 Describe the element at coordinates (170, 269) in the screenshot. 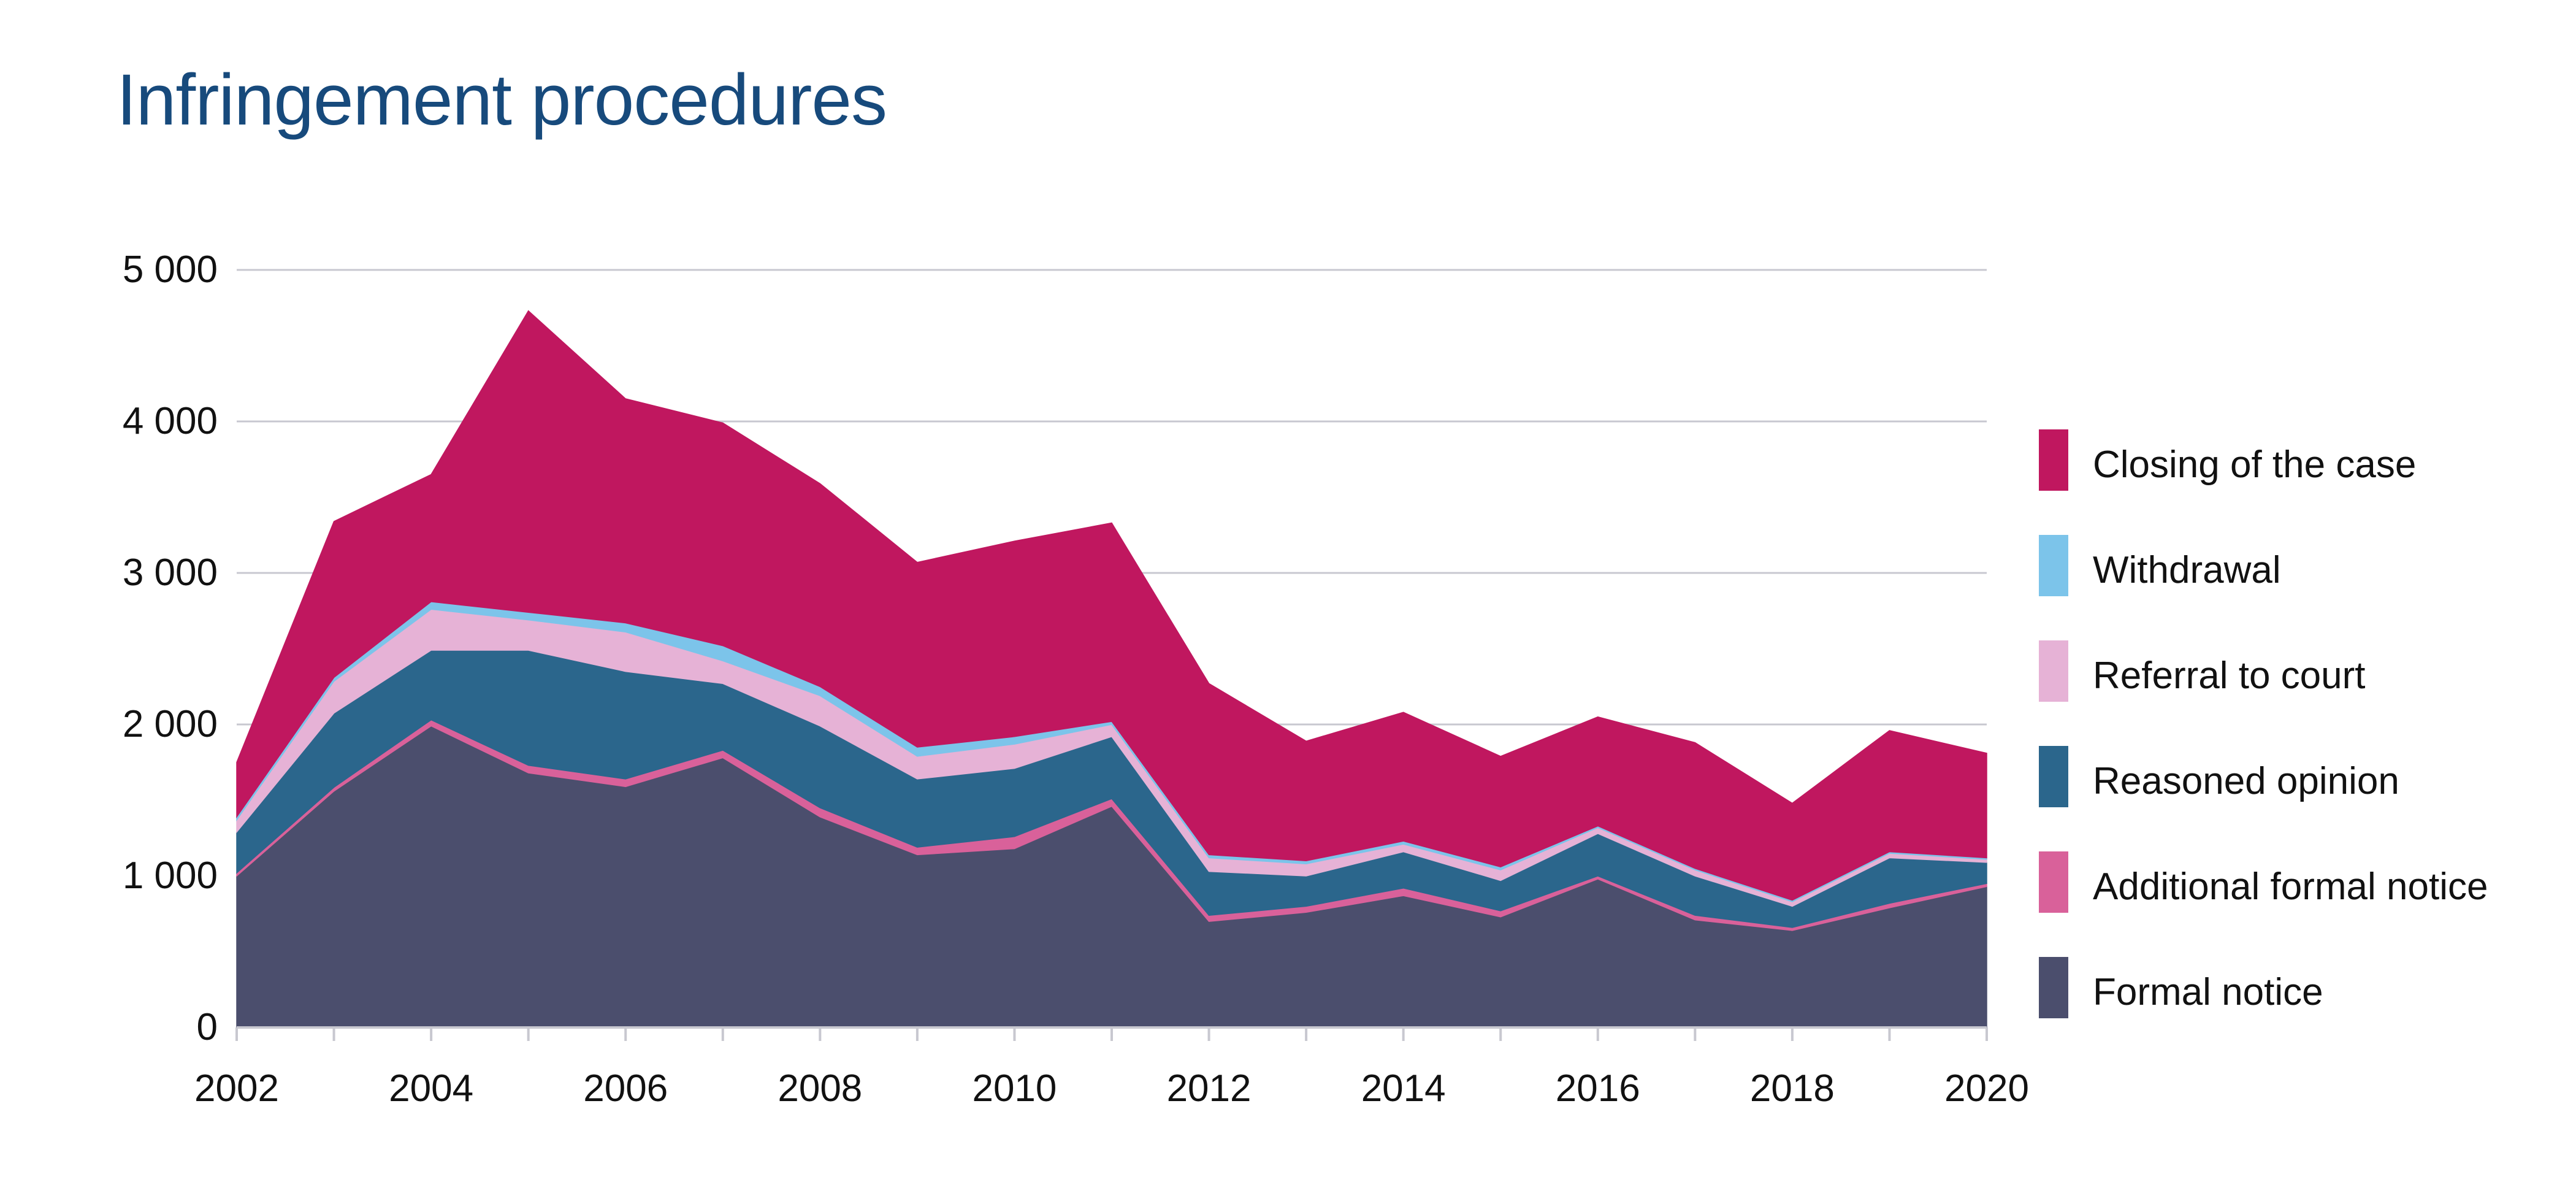

I see `y-tick-label: 5 000` at that location.